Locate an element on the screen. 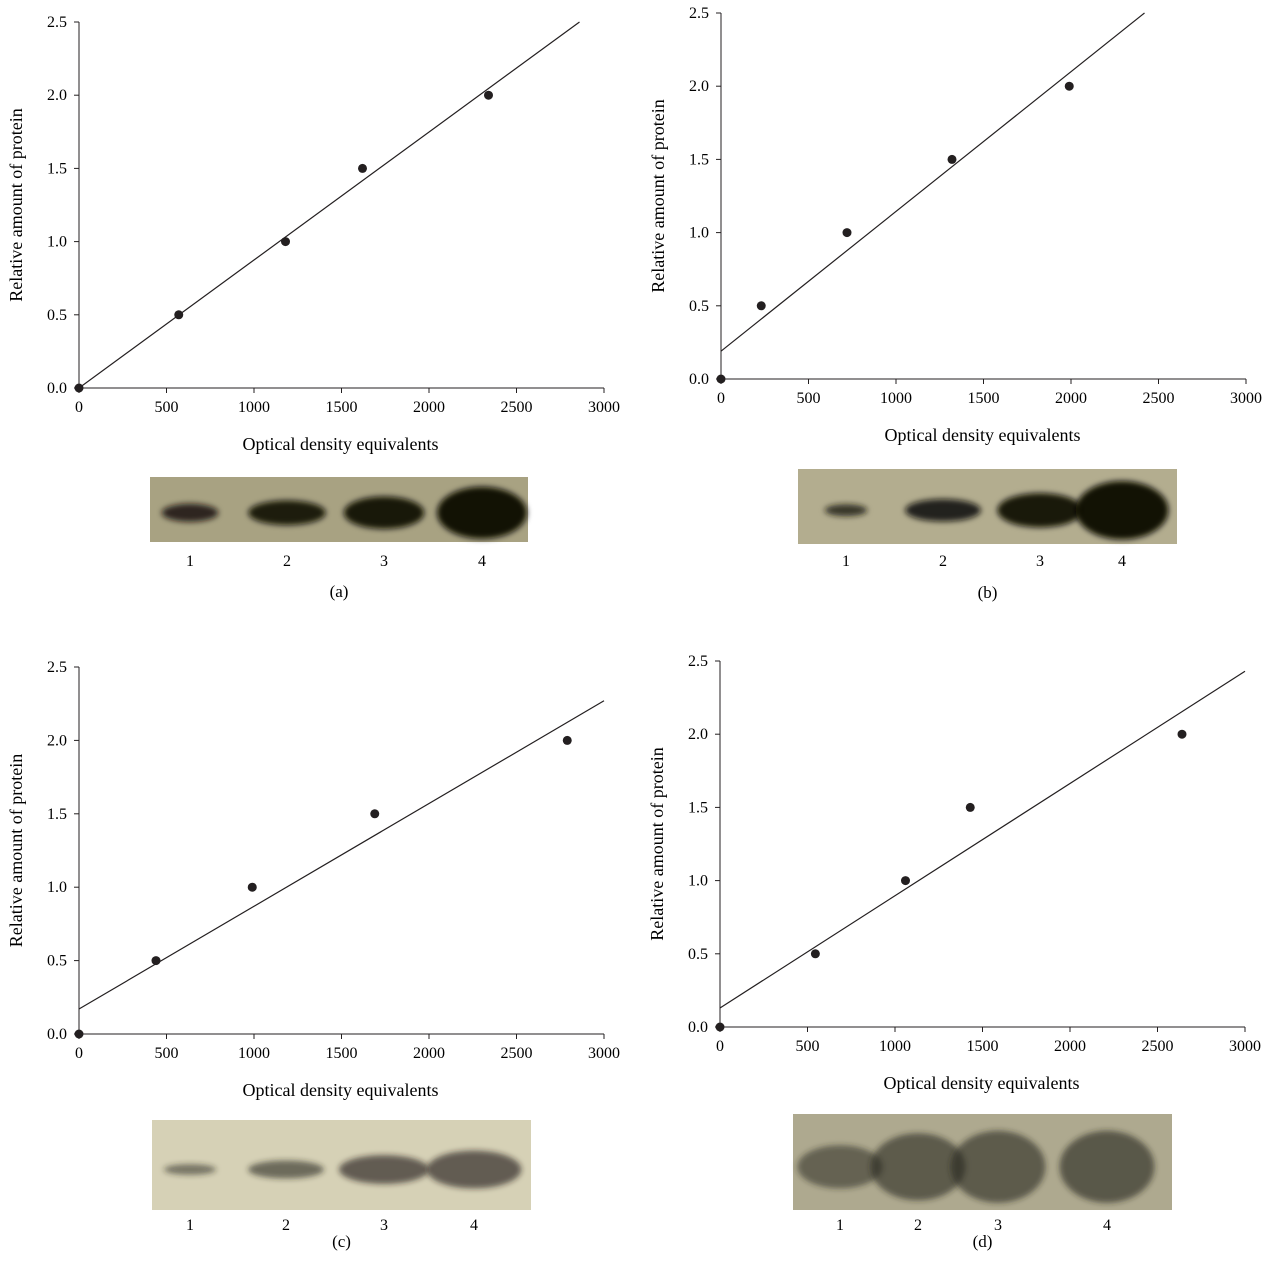 This screenshot has width=1276, height=1273. panel-label: (b) is located at coordinates (988, 592).